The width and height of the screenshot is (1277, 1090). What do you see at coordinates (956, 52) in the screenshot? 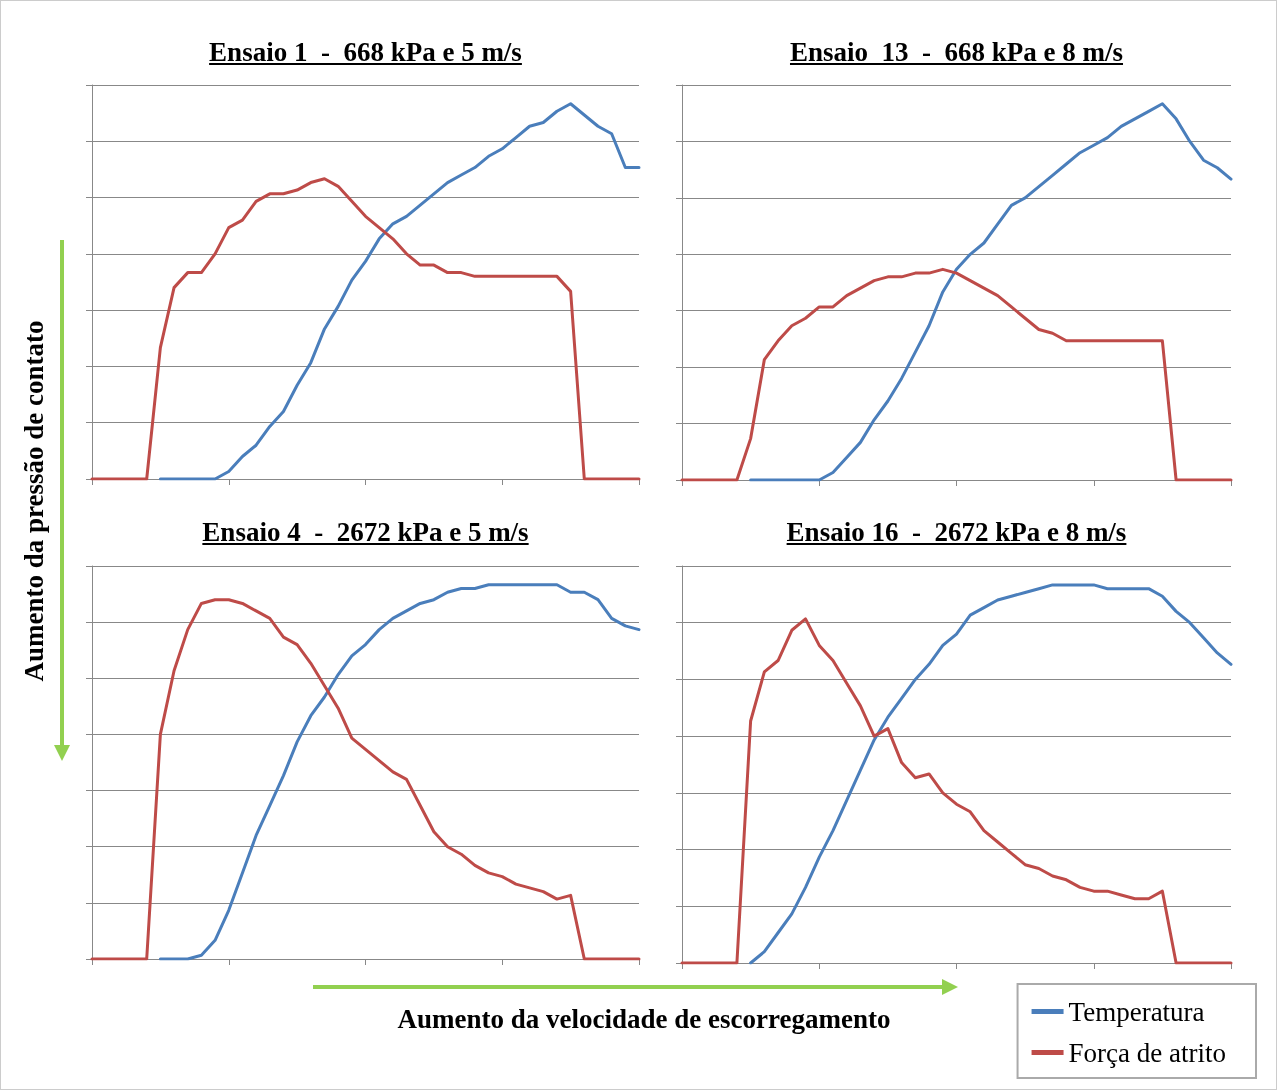
I see `chart-title: Ensaio 13 - 668 kPa e 8 m/s` at bounding box center [956, 52].